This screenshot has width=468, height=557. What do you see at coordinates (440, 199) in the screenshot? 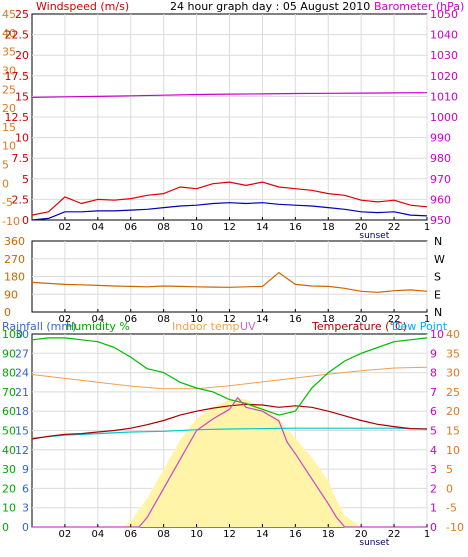
I see `barometer-axis-tick-label: 960` at bounding box center [440, 199].